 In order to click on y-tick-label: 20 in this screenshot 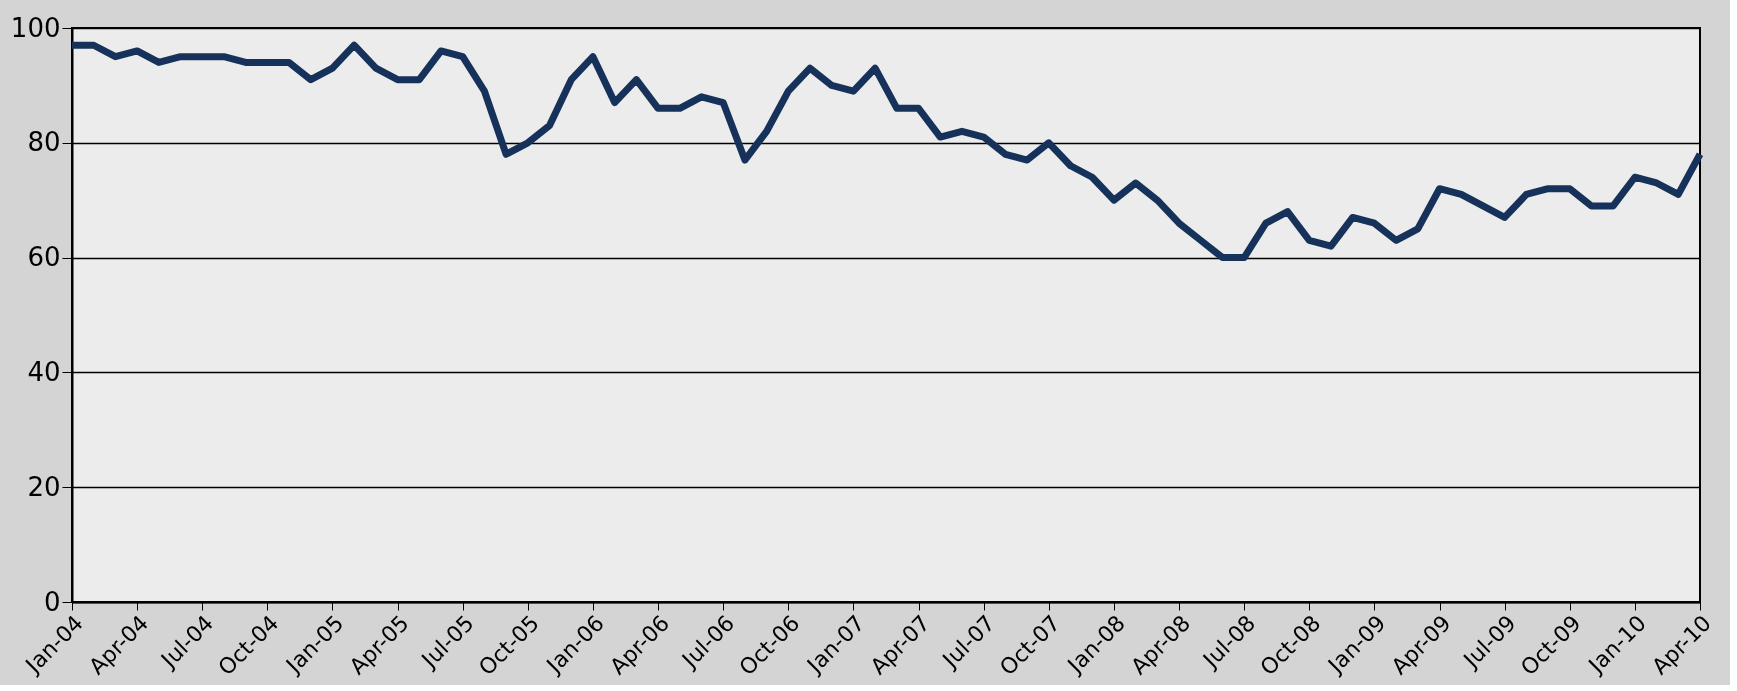, I will do `click(44, 486)`.